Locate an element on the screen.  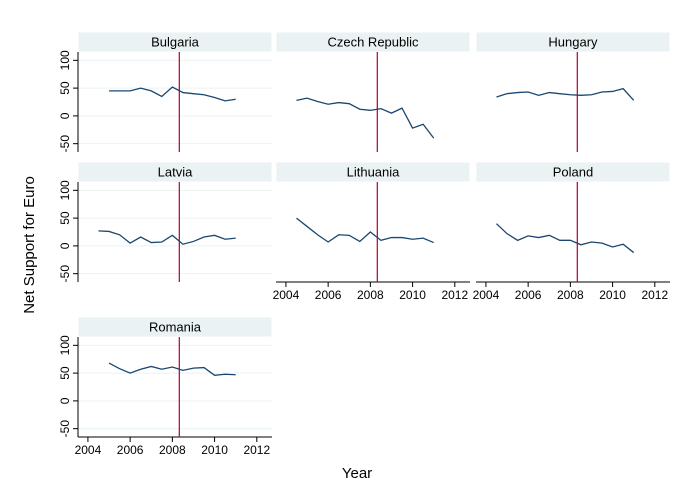
panel-title: Poland is located at coordinates (573, 171).